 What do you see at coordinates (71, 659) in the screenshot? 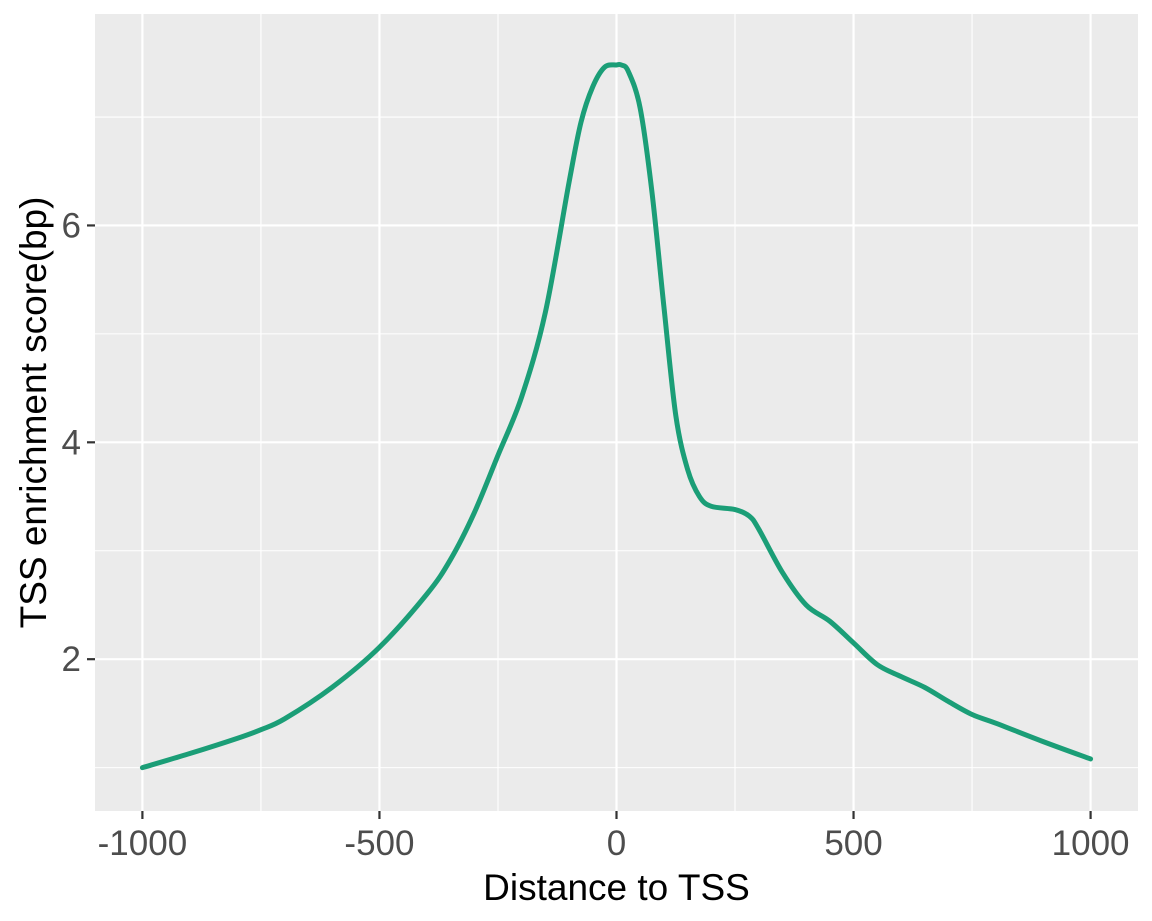
I see `y-tick-label: 2` at bounding box center [71, 659].